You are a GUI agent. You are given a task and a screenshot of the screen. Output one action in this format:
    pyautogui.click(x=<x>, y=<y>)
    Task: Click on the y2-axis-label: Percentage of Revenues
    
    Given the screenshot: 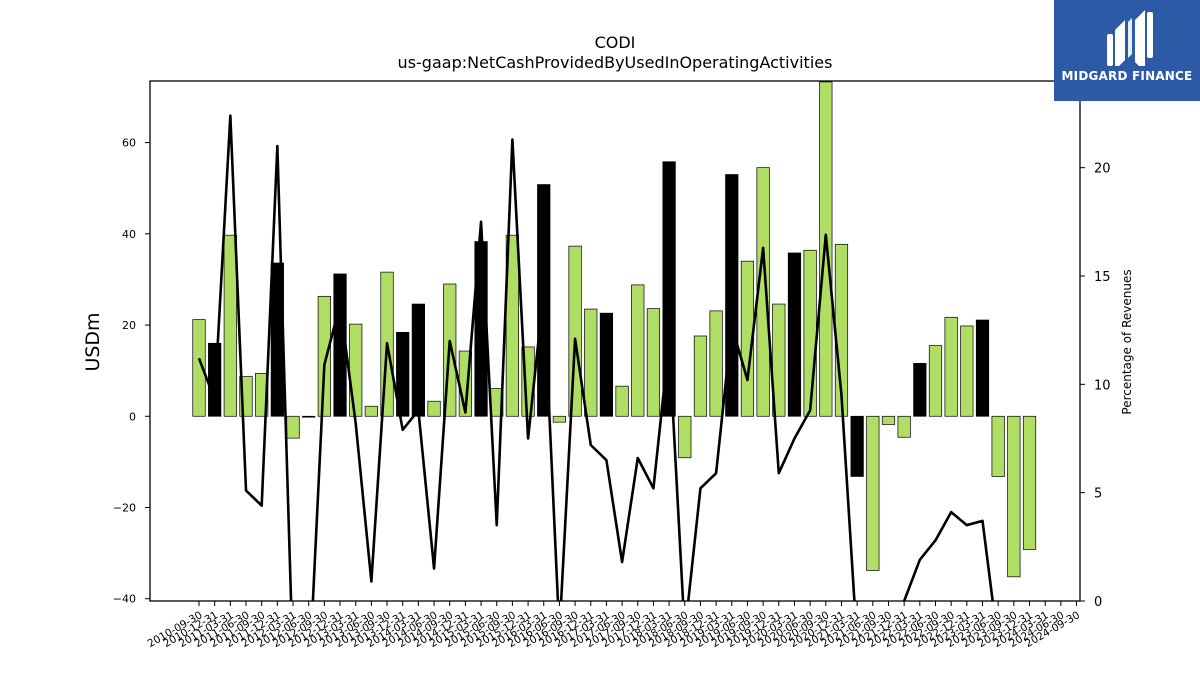 What is the action you would take?
    pyautogui.click(x=1127, y=341)
    